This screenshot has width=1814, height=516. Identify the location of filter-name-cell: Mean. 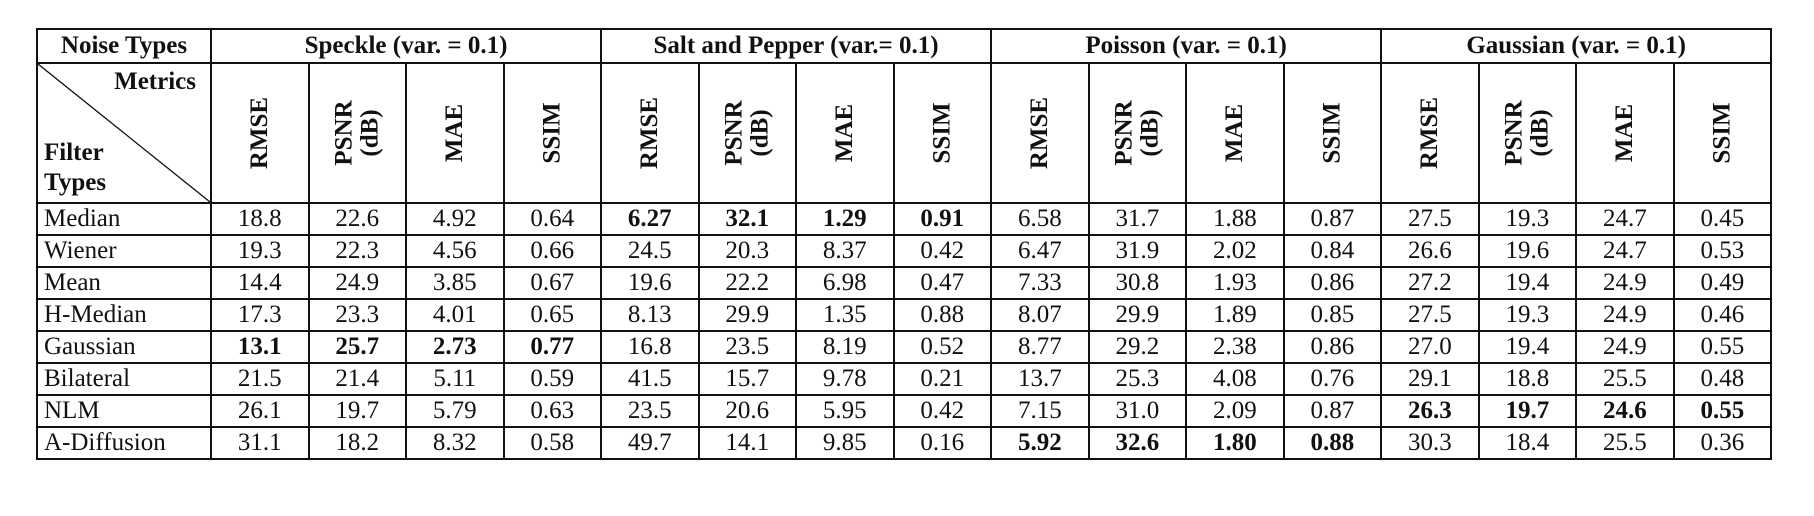
(124, 283).